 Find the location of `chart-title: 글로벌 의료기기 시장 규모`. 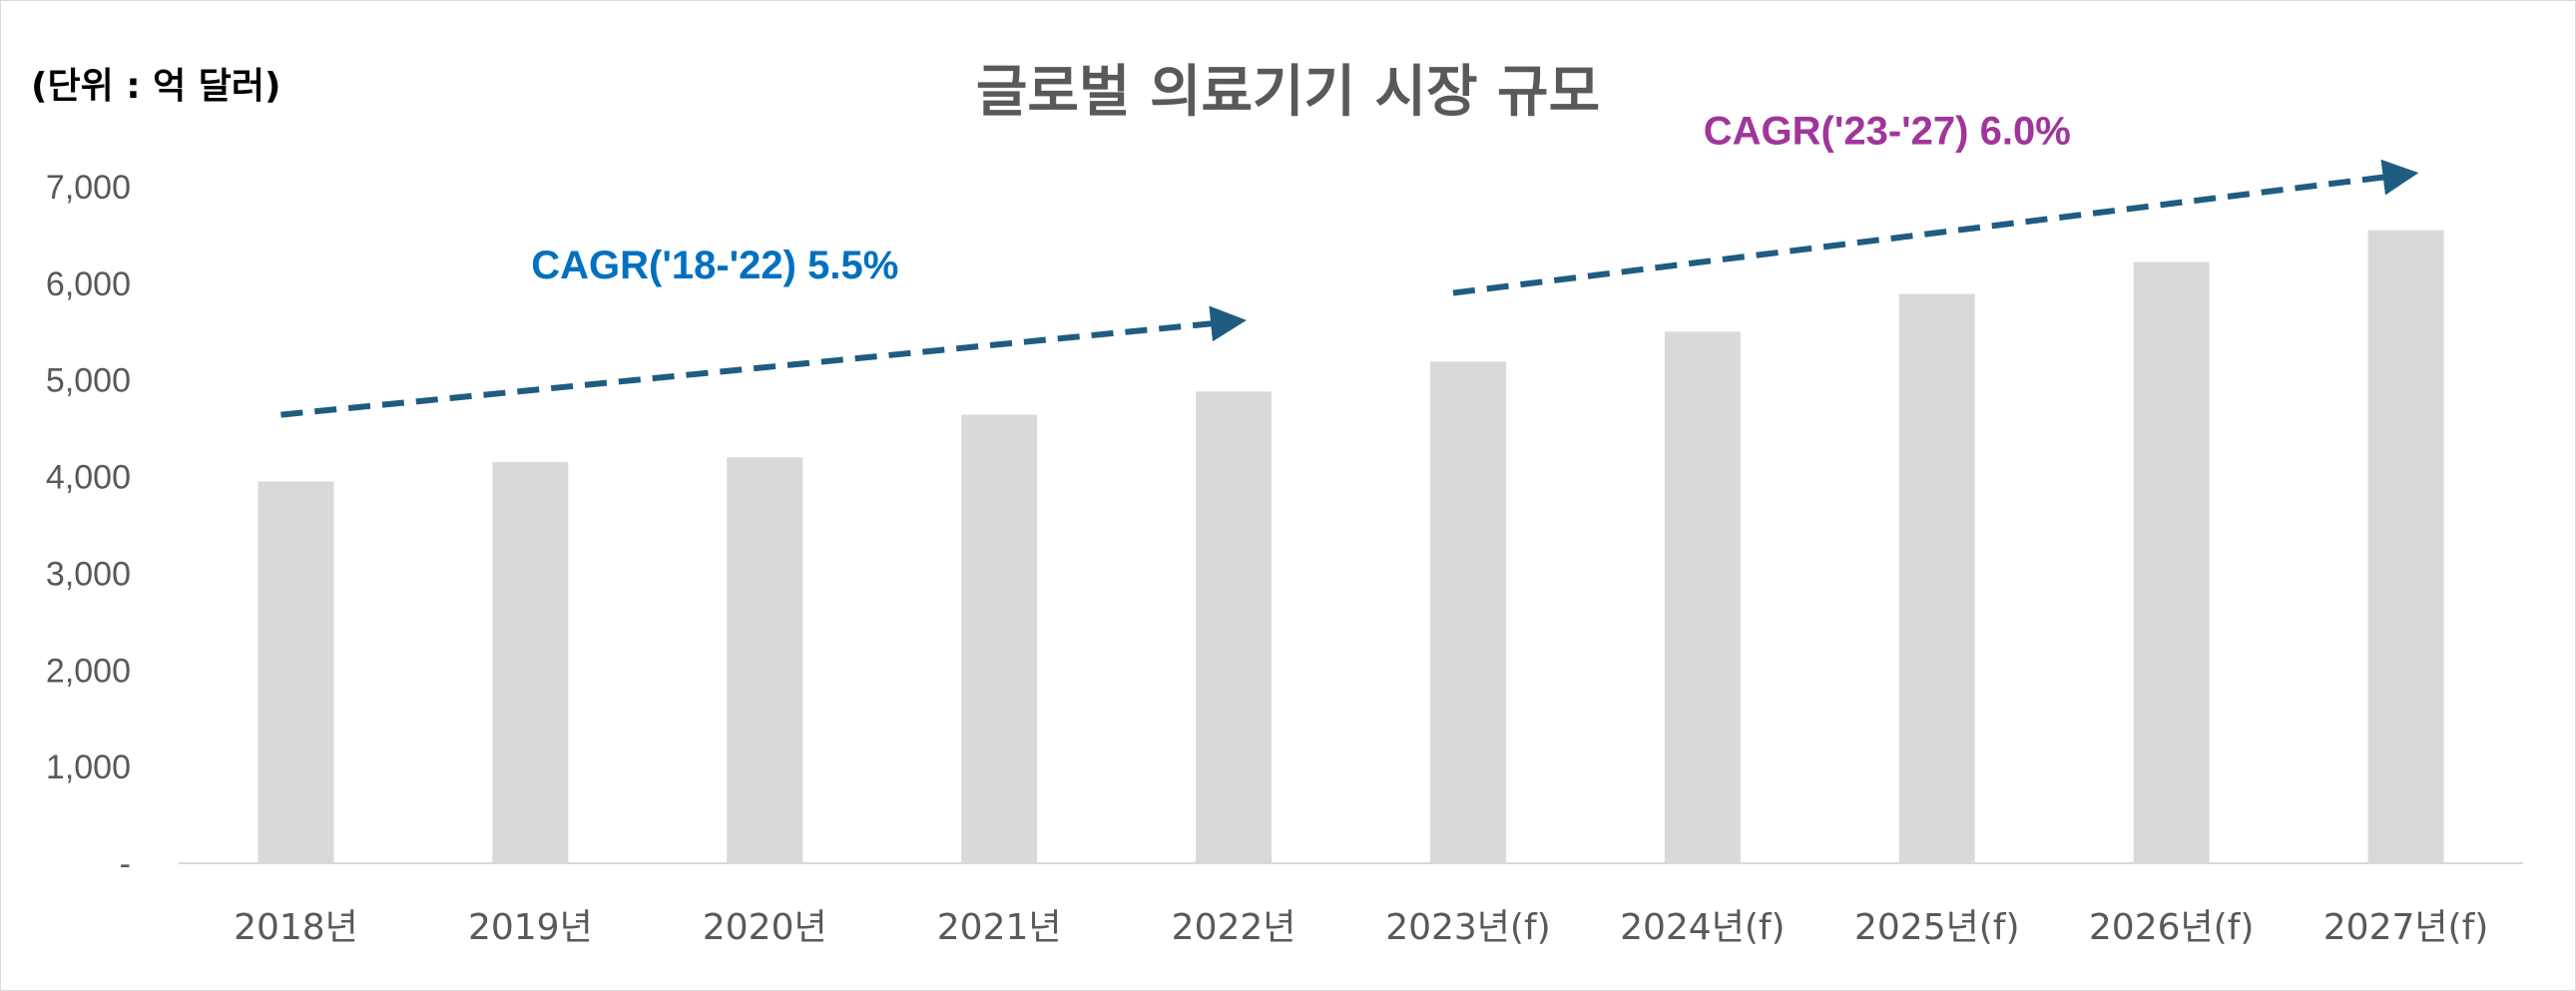

chart-title: 글로벌 의료기기 시장 규모 is located at coordinates (1288, 92).